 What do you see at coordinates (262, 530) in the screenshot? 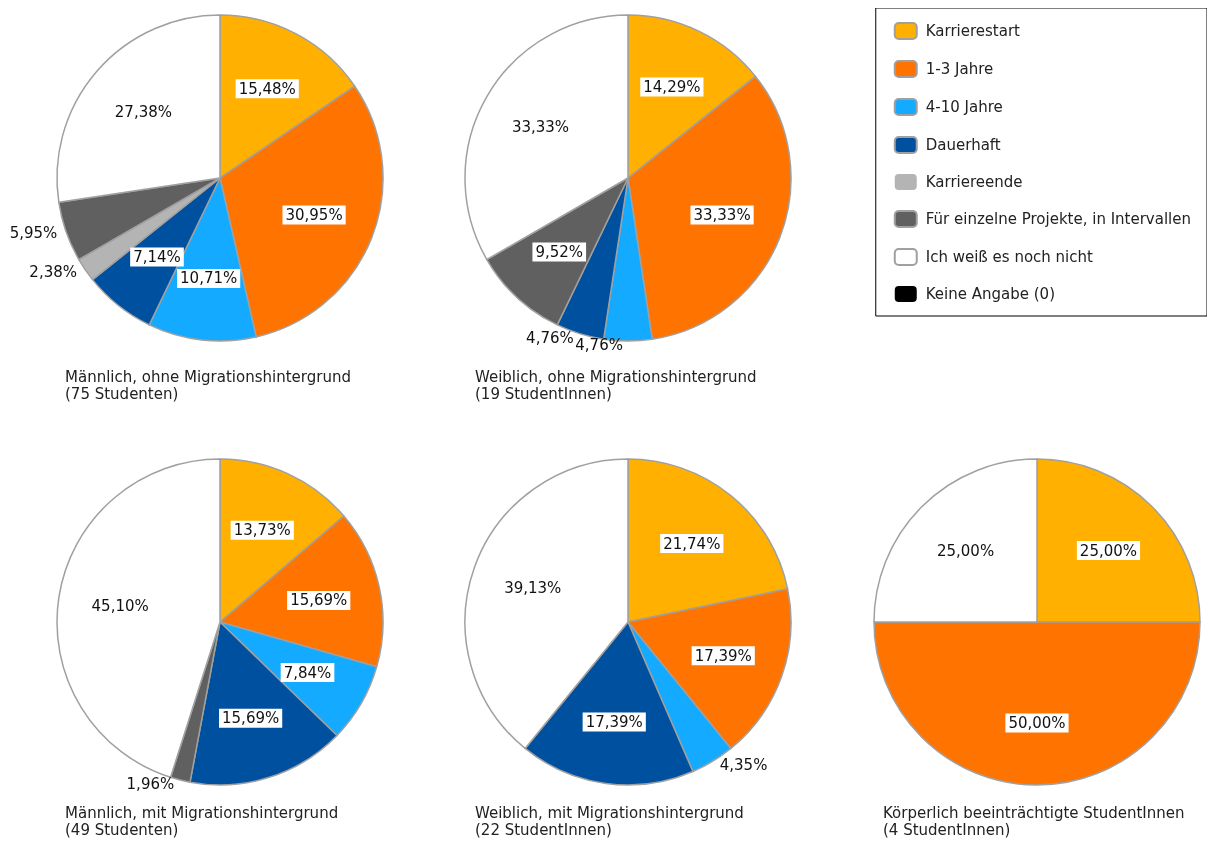
I see `data-label: 13,73%` at bounding box center [262, 530].